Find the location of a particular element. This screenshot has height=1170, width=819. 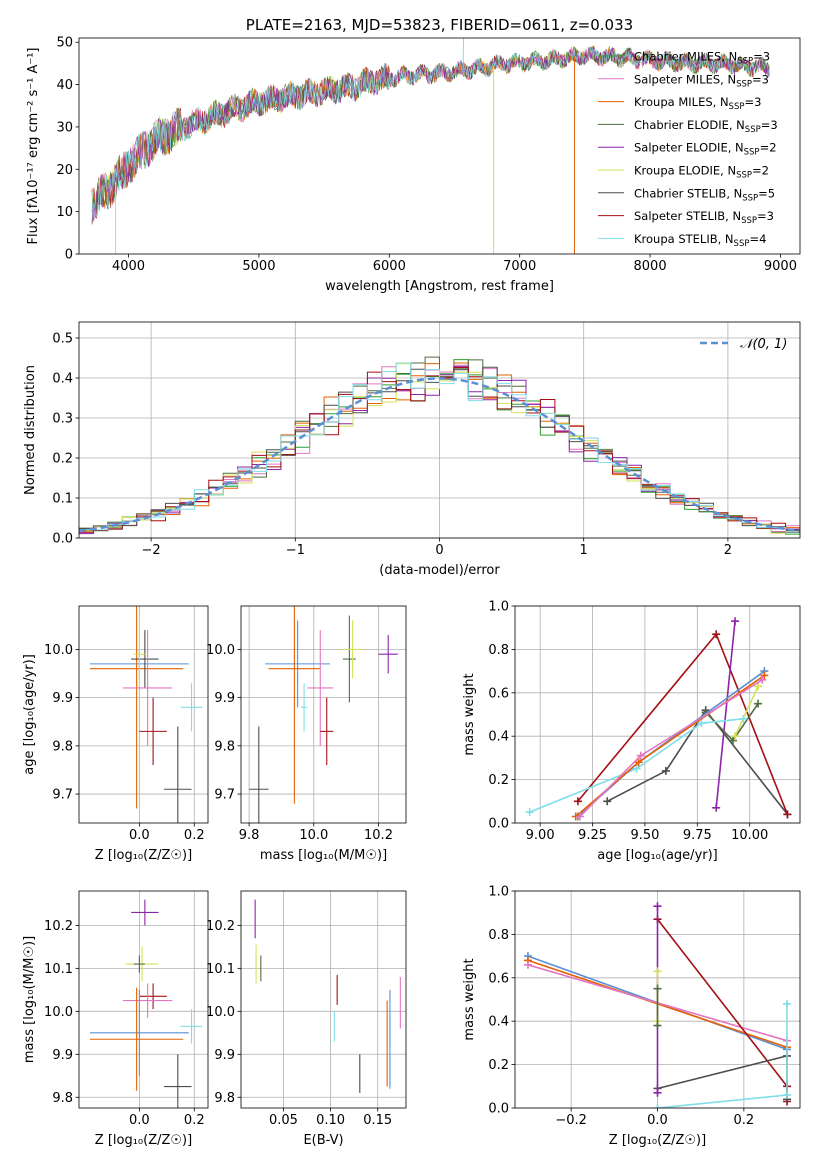

series-salpeter_stelib is located at coordinates (682, 724).